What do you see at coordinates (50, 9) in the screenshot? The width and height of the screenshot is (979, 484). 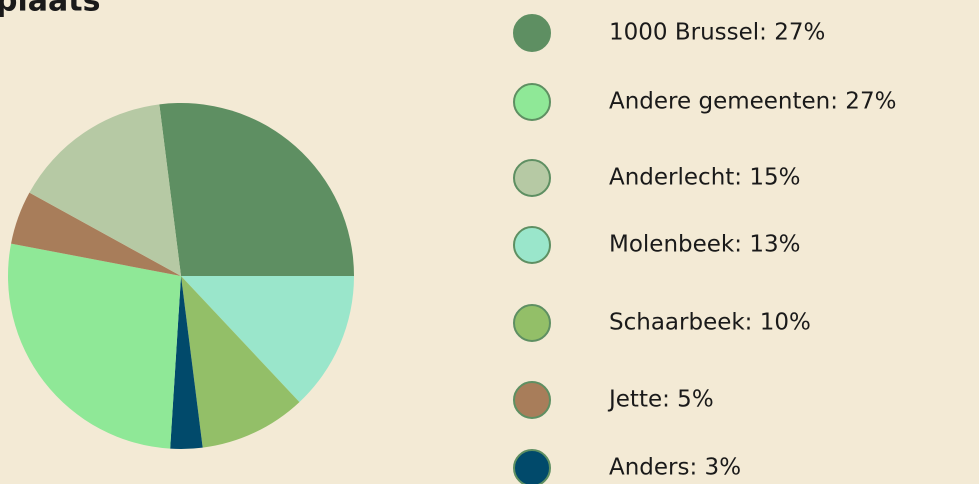 I see `chart-title: plaats` at bounding box center [50, 9].